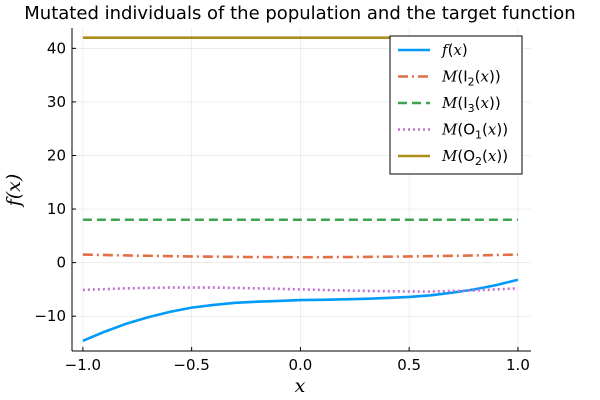 Image resolution: width=600 pixels, height=400 pixels. Describe the element at coordinates (409, 365) in the screenshot. I see `x-tick-label: 0.5` at that location.